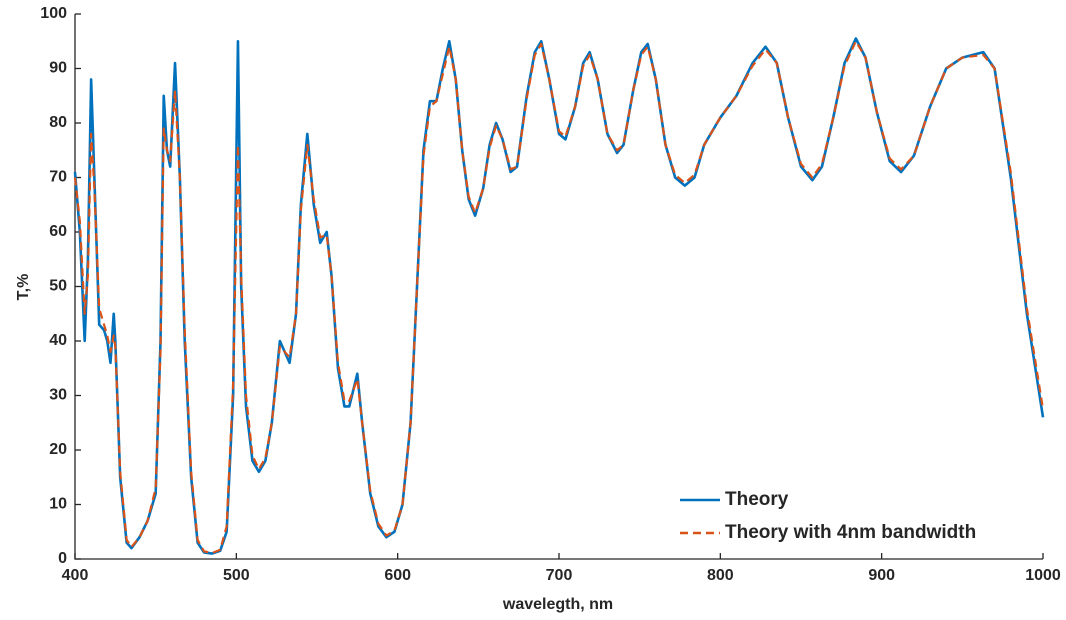  I want to click on x-tick-label: 800, so click(720, 575).